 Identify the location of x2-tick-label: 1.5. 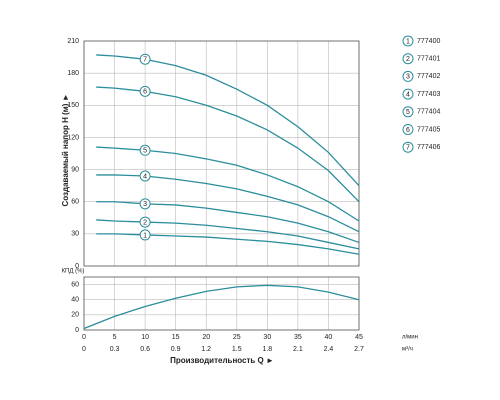
(237, 349).